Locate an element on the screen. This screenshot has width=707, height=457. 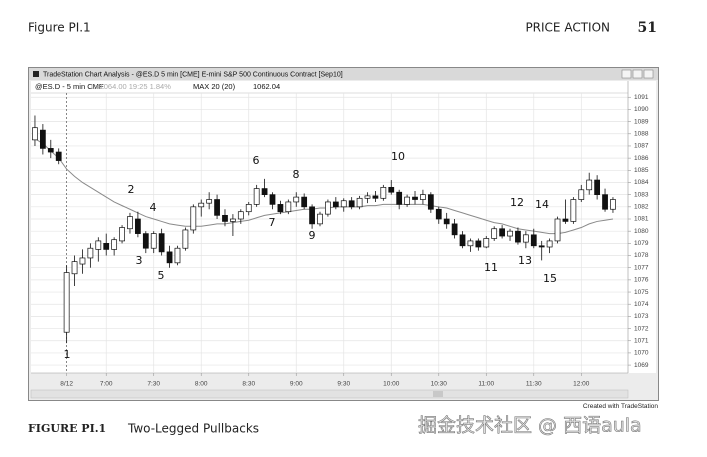
scrollbar is located at coordinates (329, 394).